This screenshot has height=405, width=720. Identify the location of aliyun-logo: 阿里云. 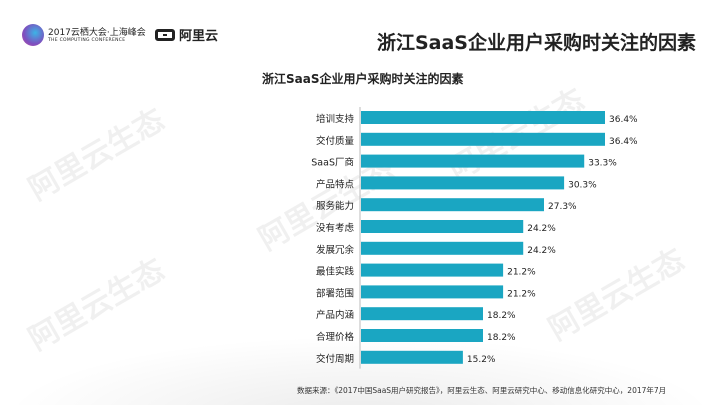
(186, 34).